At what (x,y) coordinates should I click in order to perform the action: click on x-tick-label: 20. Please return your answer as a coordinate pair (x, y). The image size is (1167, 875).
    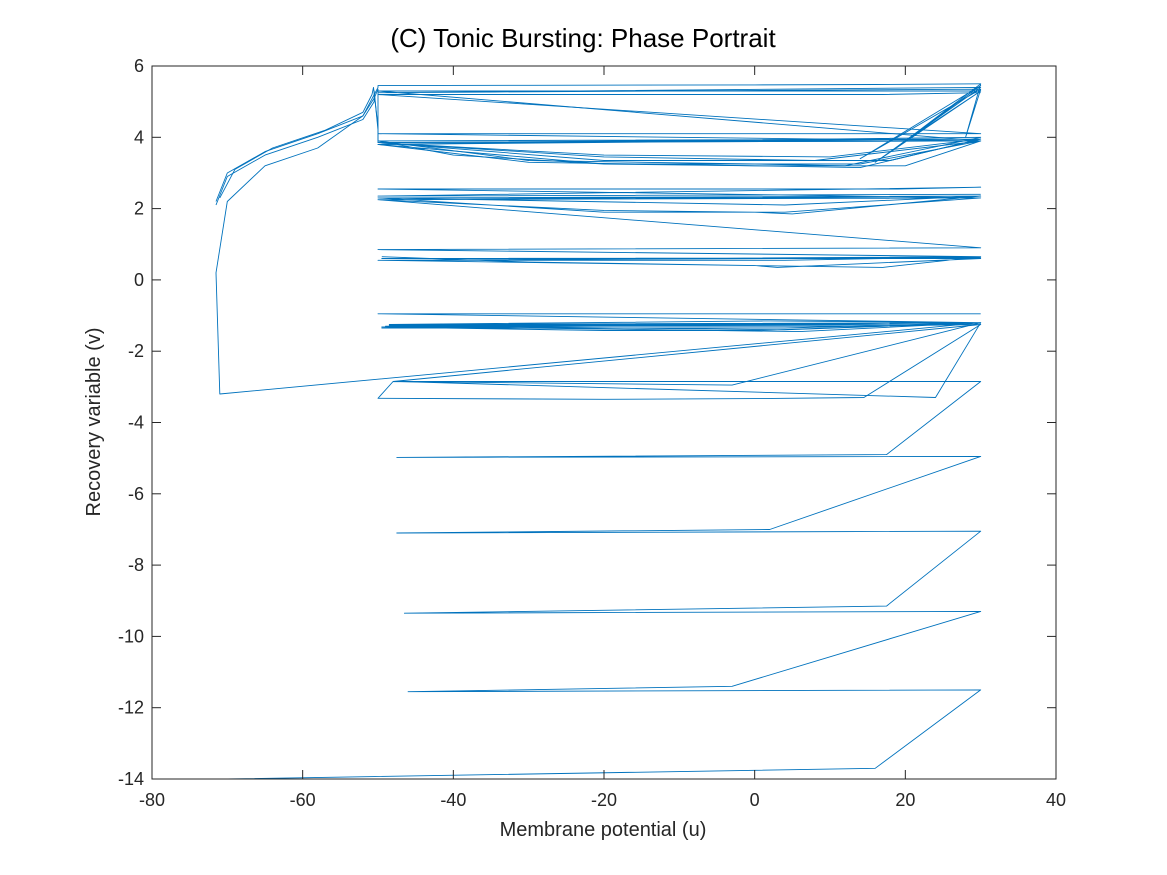
    Looking at the image, I should click on (905, 800).